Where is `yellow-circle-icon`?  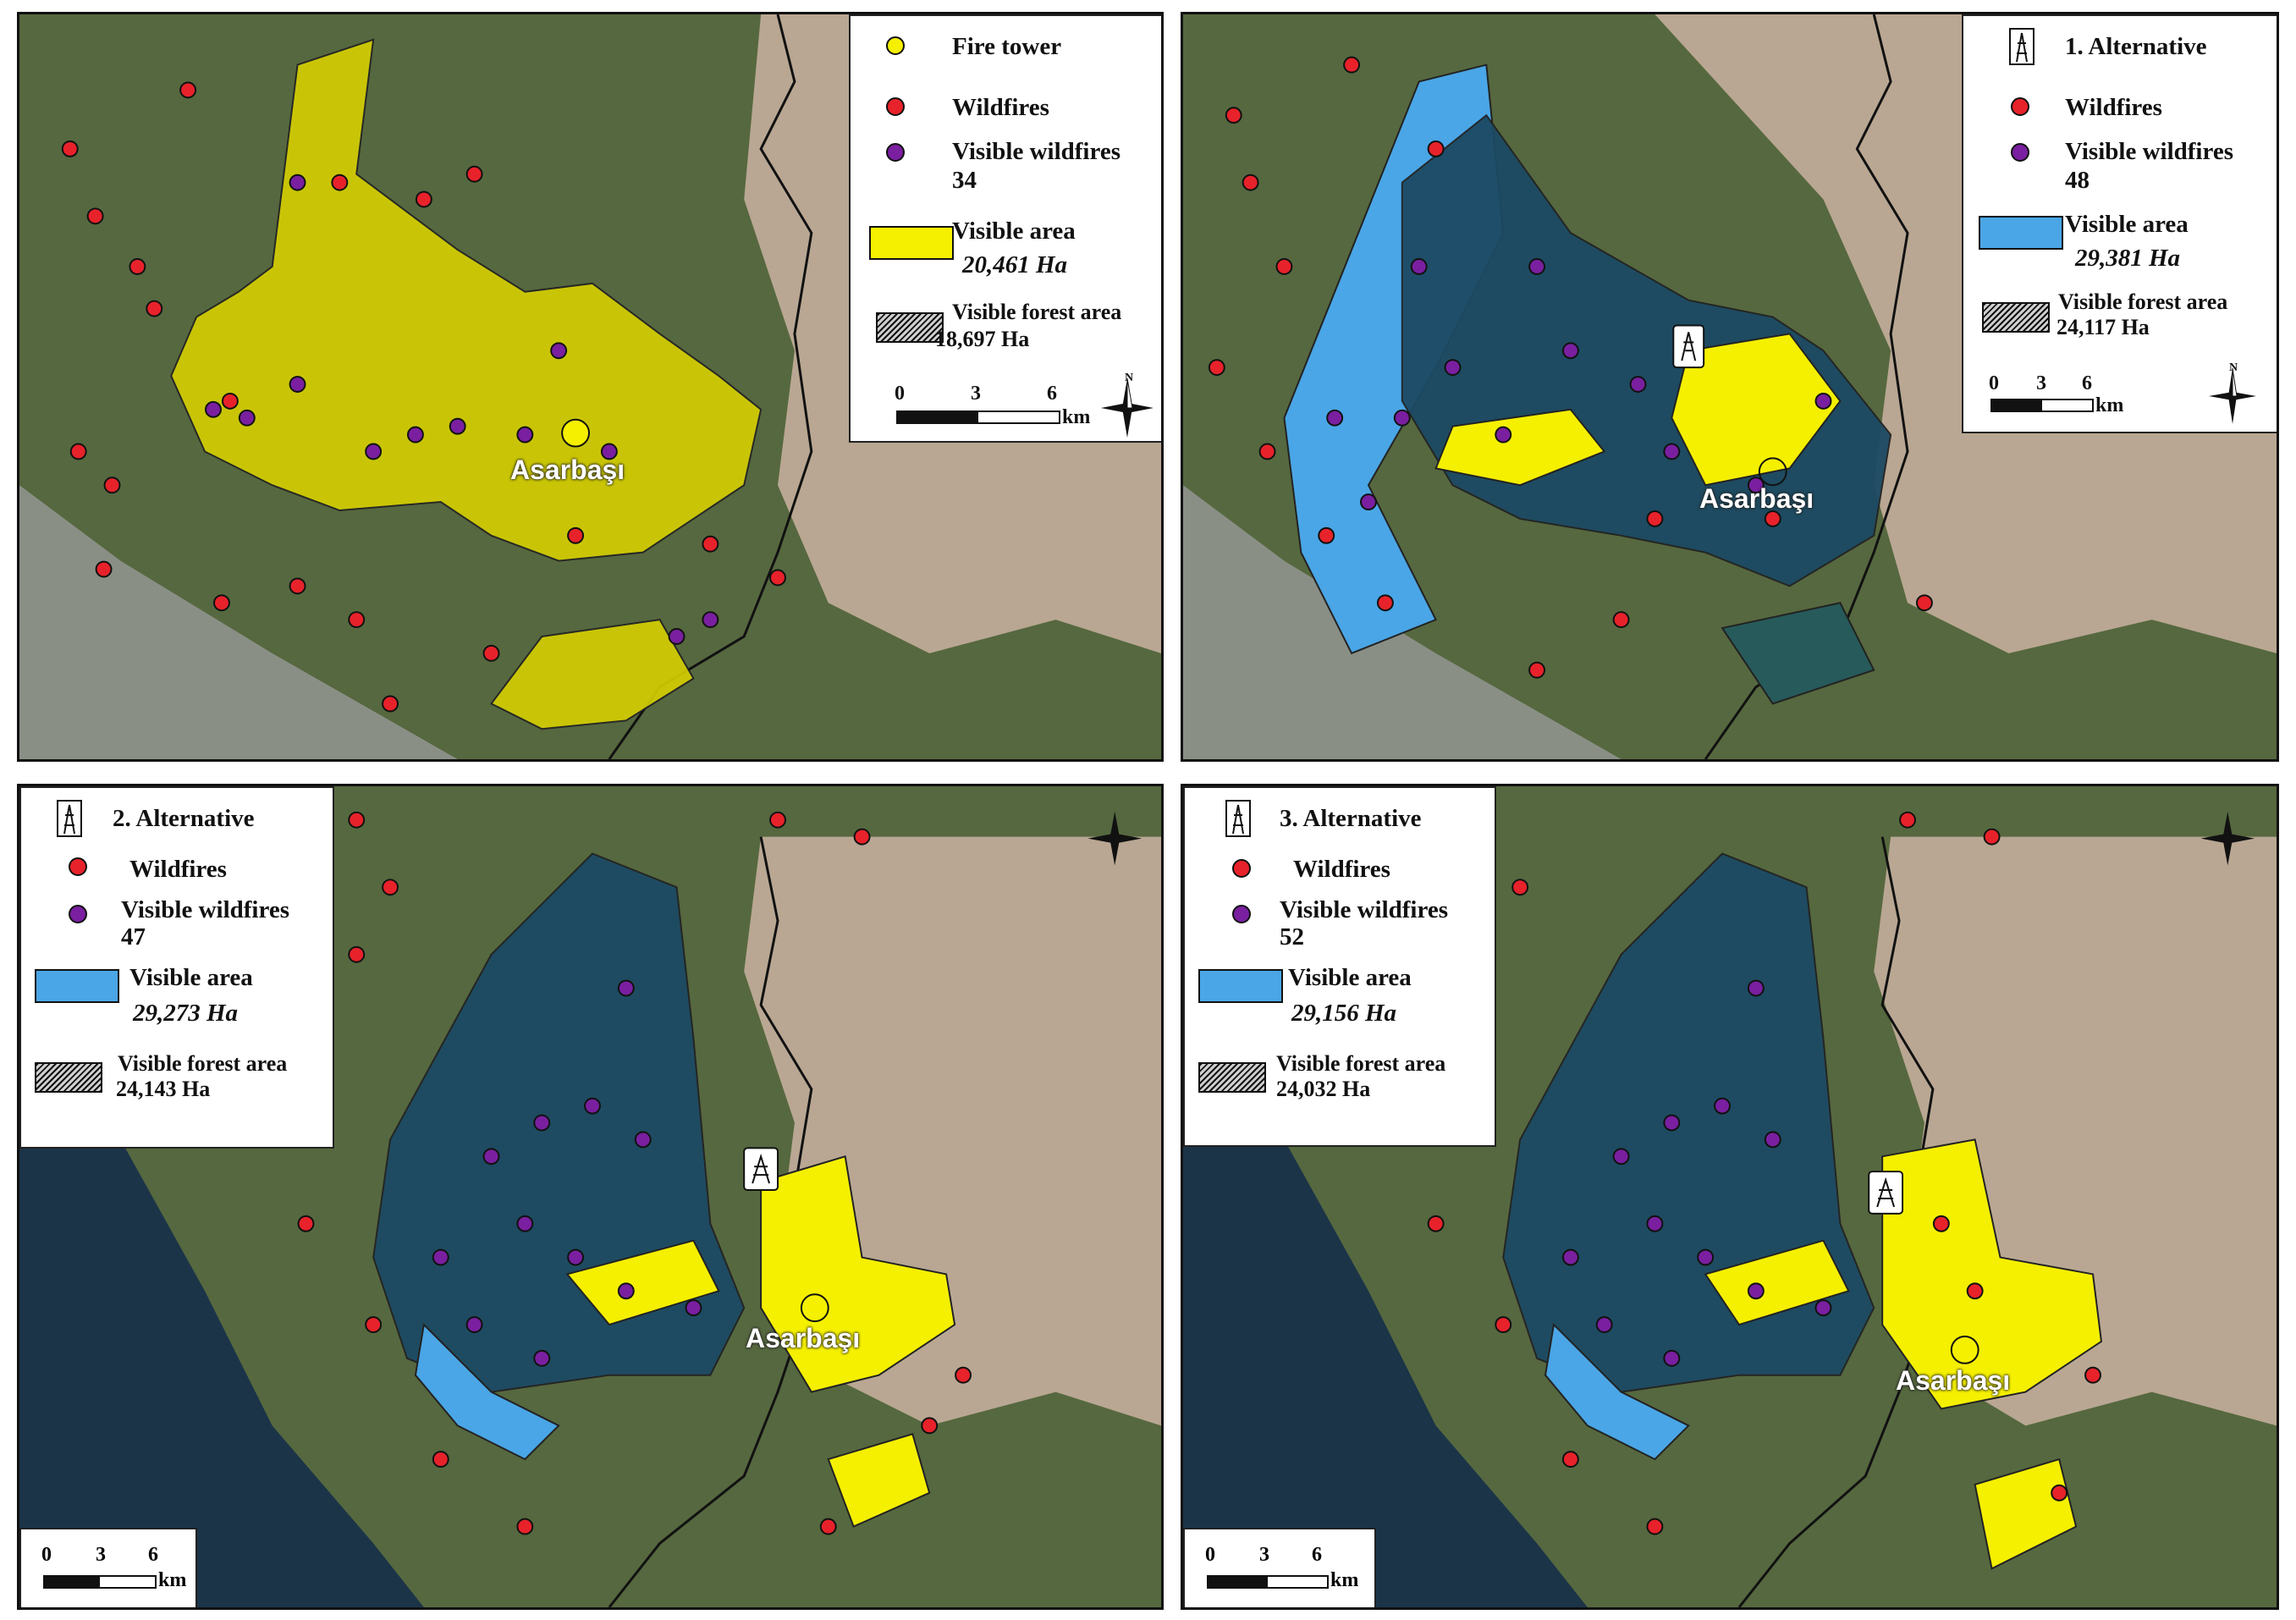 yellow-circle-icon is located at coordinates (895, 46).